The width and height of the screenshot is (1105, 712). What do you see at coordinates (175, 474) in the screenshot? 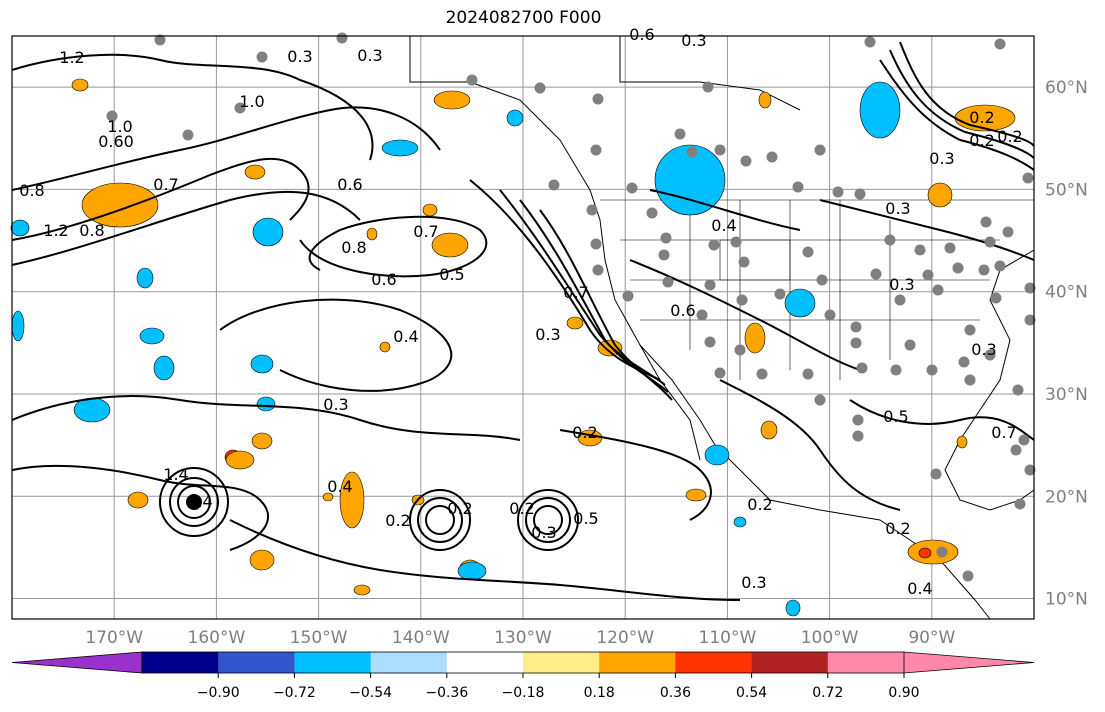
I see `contour-label: 1.4` at bounding box center [175, 474].